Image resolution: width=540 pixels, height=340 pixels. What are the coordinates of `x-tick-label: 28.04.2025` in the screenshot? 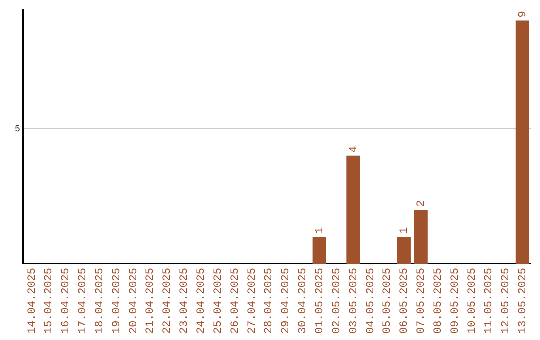 It's located at (270, 301).